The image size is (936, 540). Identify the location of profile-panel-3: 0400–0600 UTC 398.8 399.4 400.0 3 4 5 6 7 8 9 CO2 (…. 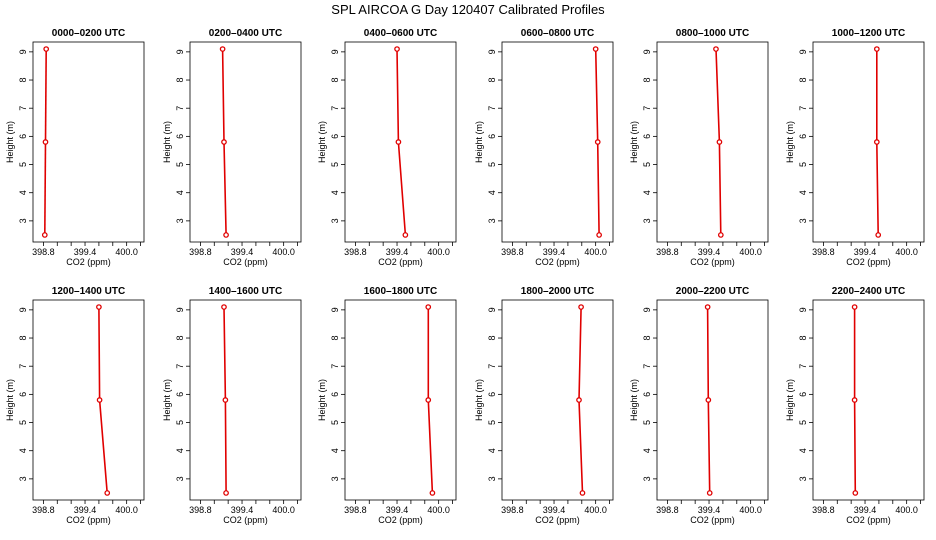
(387, 147).